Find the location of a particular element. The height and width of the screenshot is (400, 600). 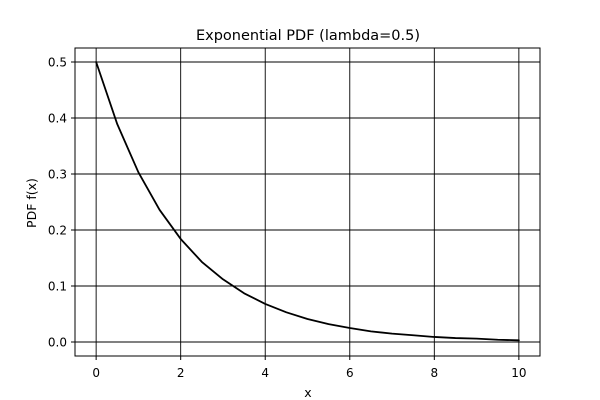

chart-title: Exponential PDF (lambda=0.5) is located at coordinates (308, 36).